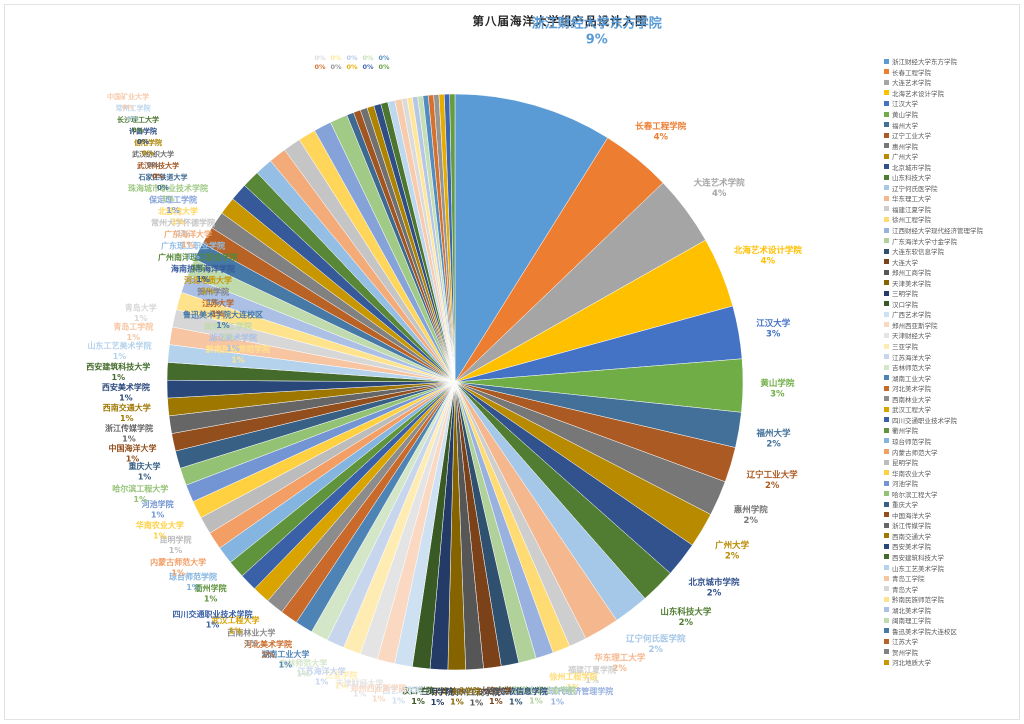  Describe the element at coordinates (773, 329) in the screenshot. I see `slice-label: 江汉大学 3%` at that location.